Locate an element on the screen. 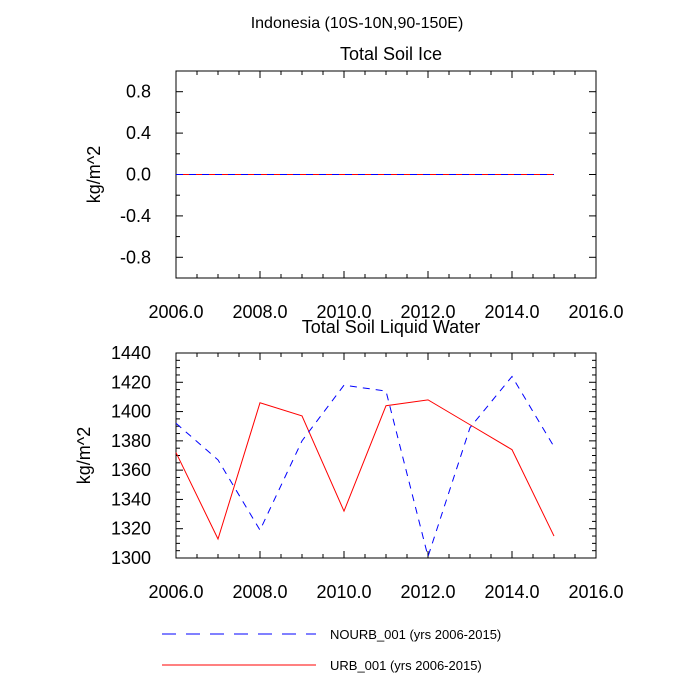  y-tick-label: 1440 is located at coordinates (131, 353).